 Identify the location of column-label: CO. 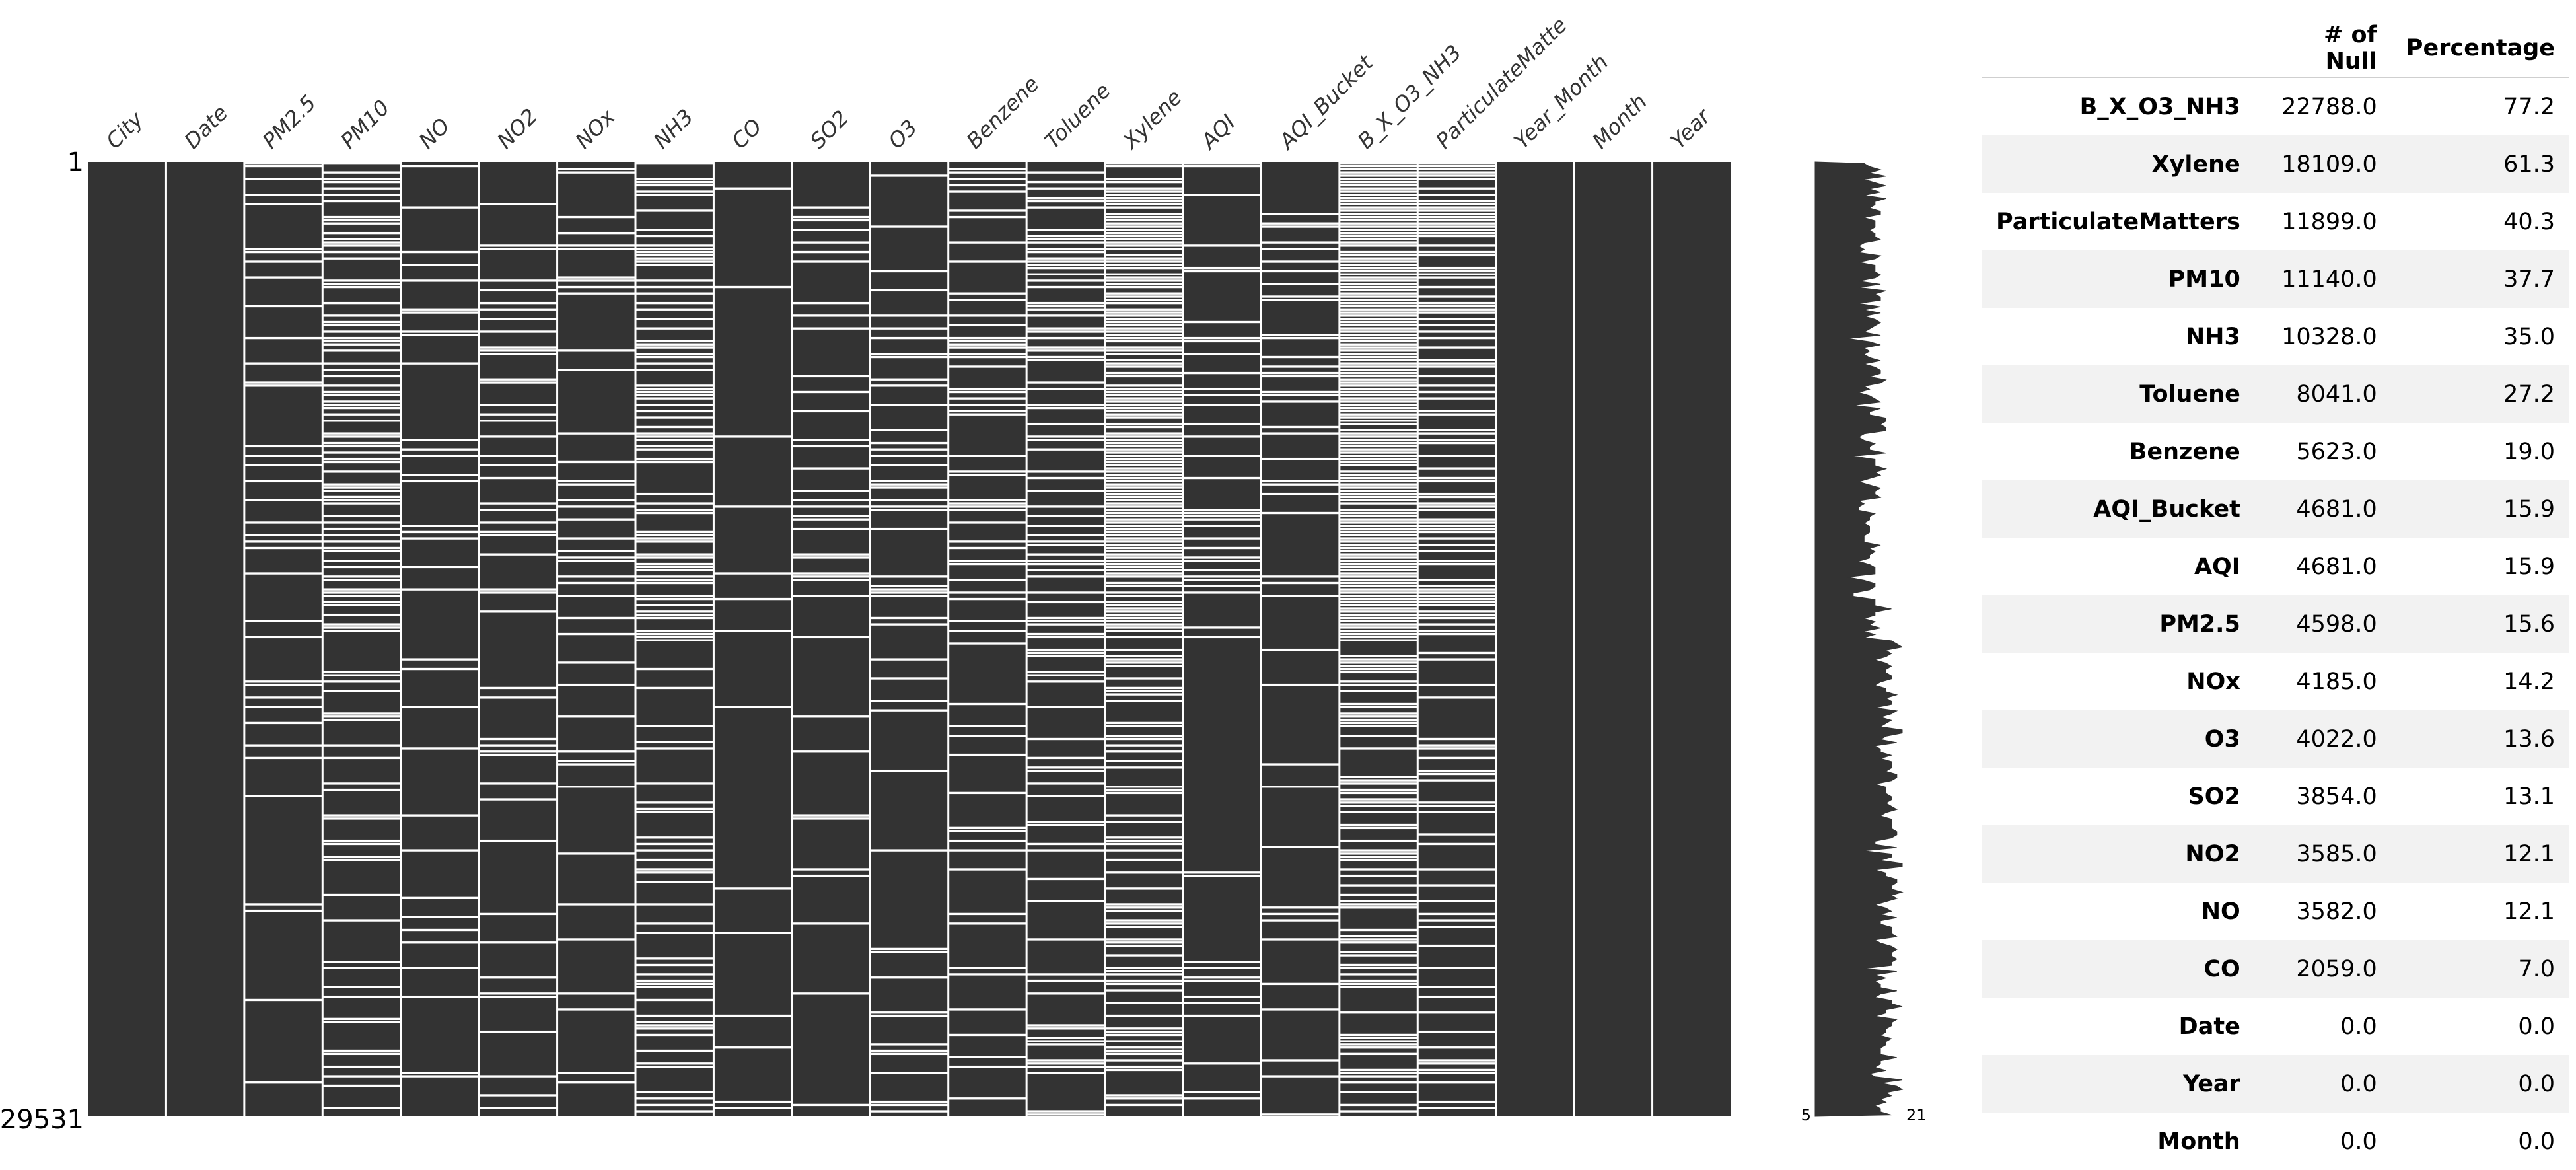
(746, 133).